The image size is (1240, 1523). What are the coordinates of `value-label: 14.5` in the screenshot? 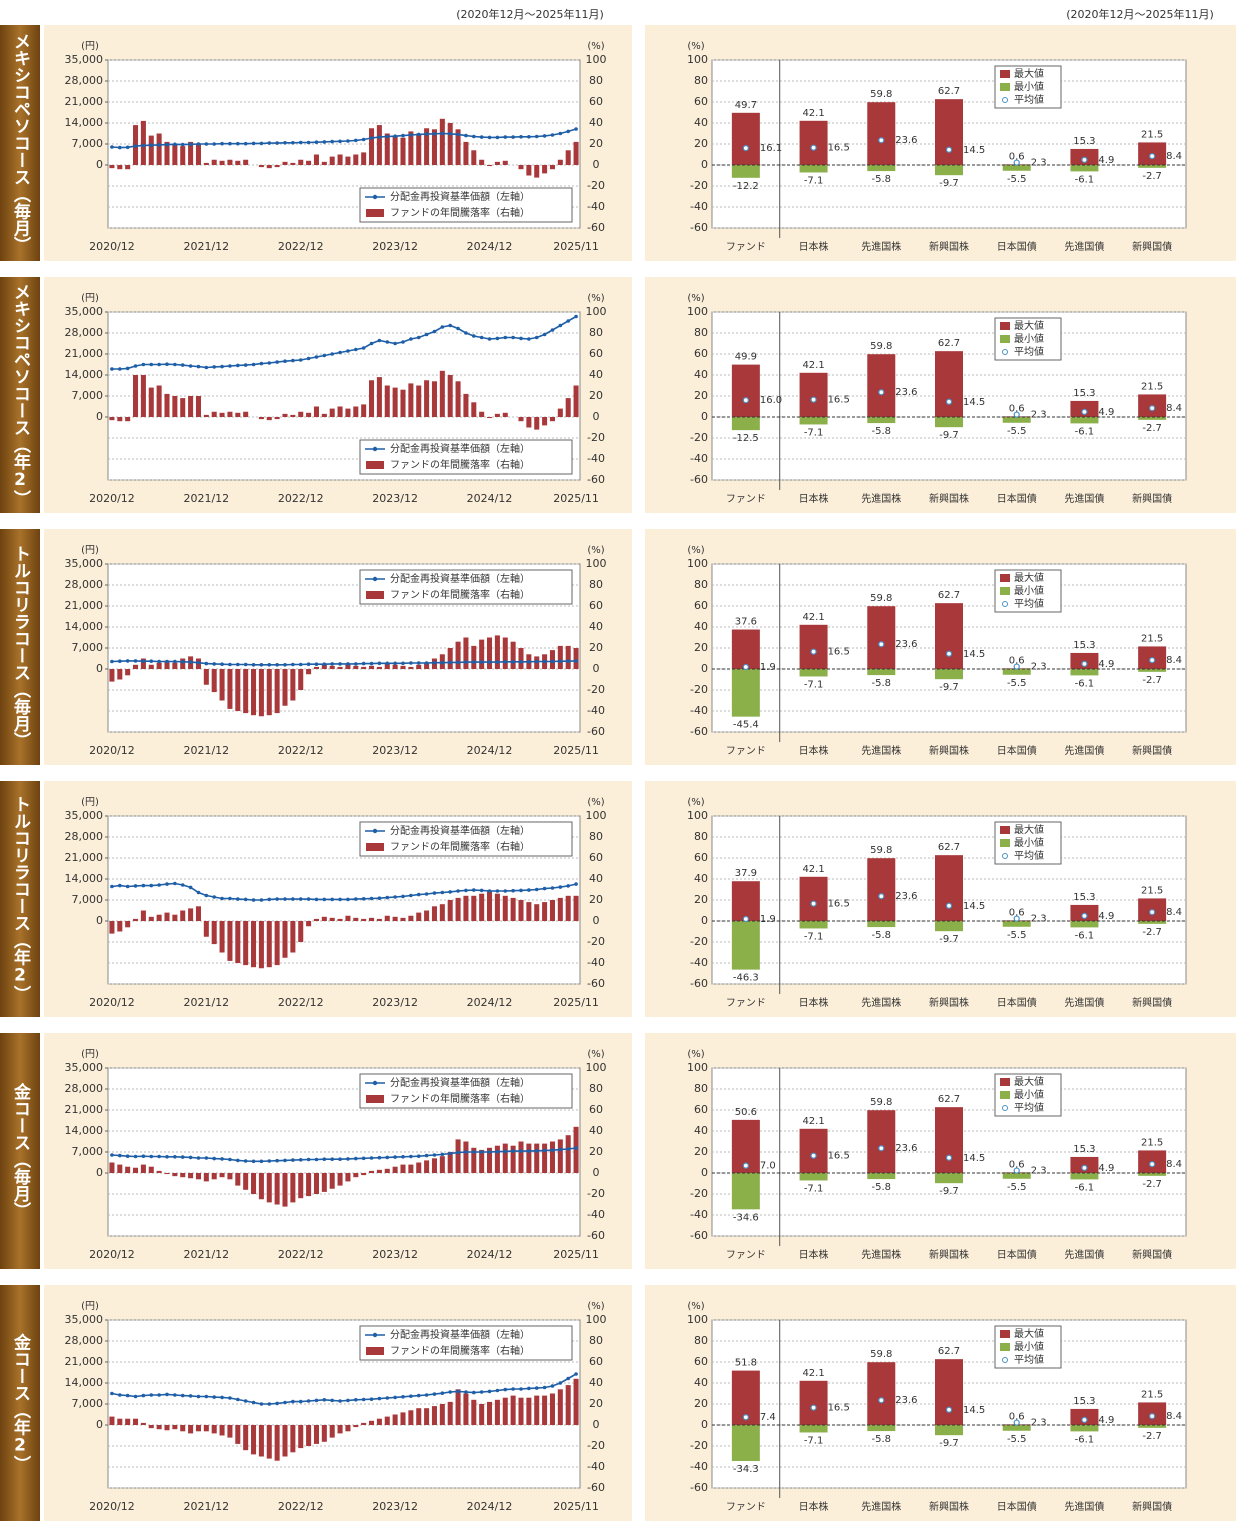 It's located at (974, 906).